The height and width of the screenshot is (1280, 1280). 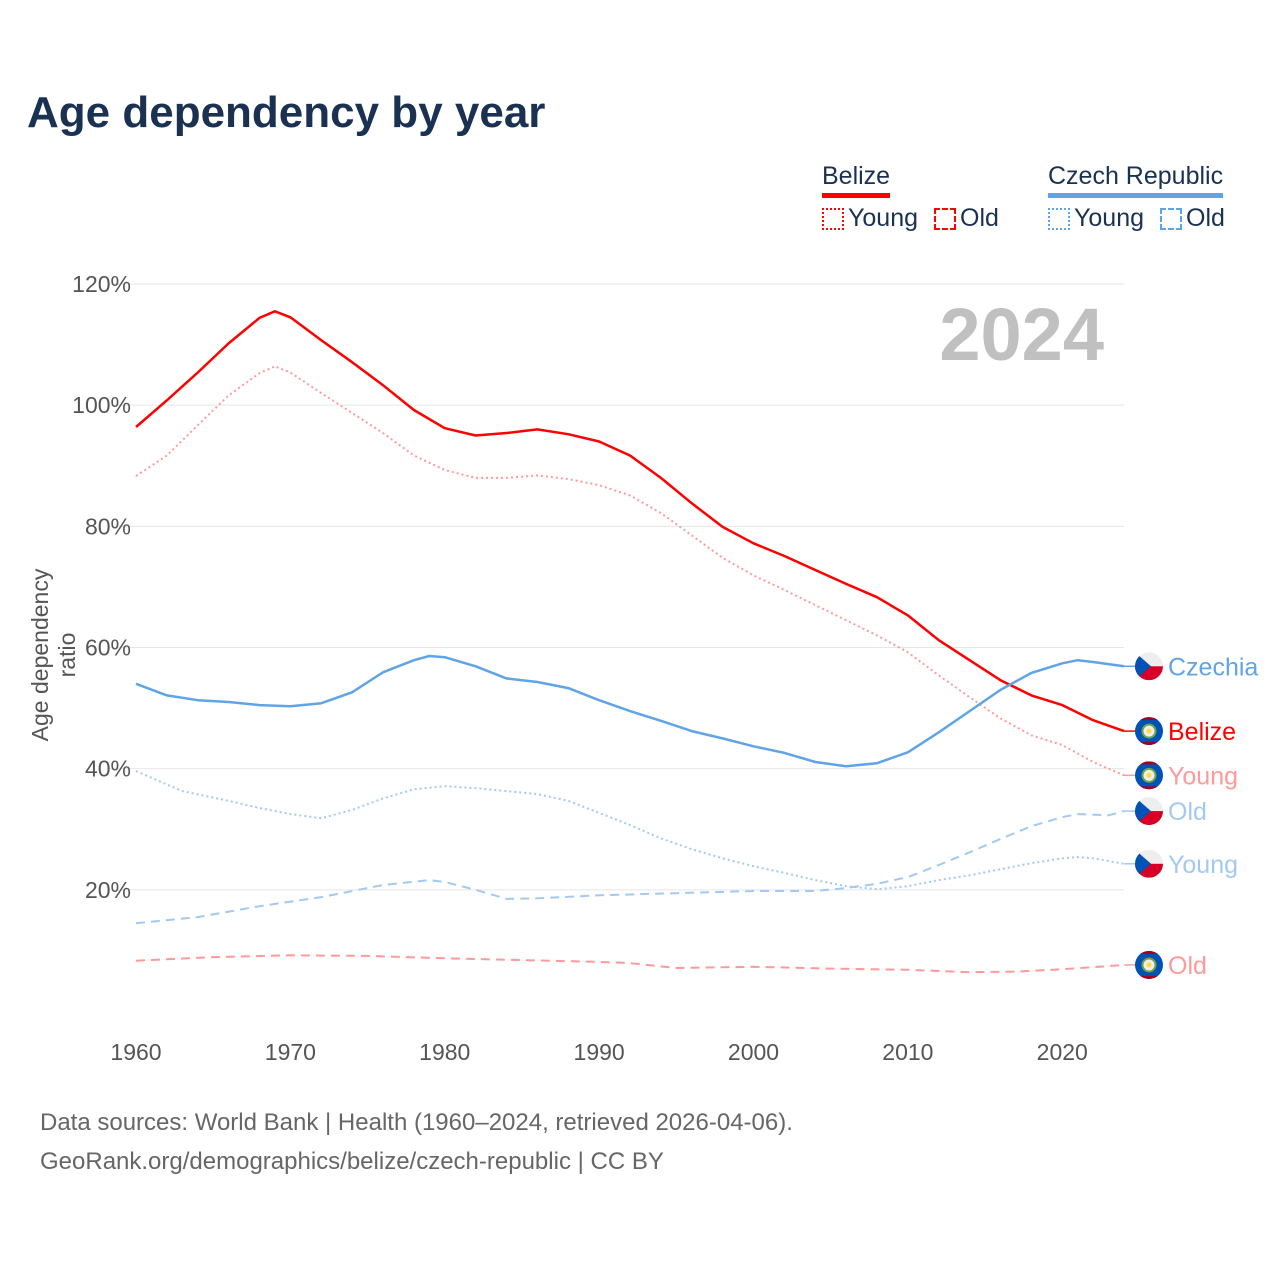 What do you see at coordinates (108, 890) in the screenshot?
I see `y-tick-label: 20%` at bounding box center [108, 890].